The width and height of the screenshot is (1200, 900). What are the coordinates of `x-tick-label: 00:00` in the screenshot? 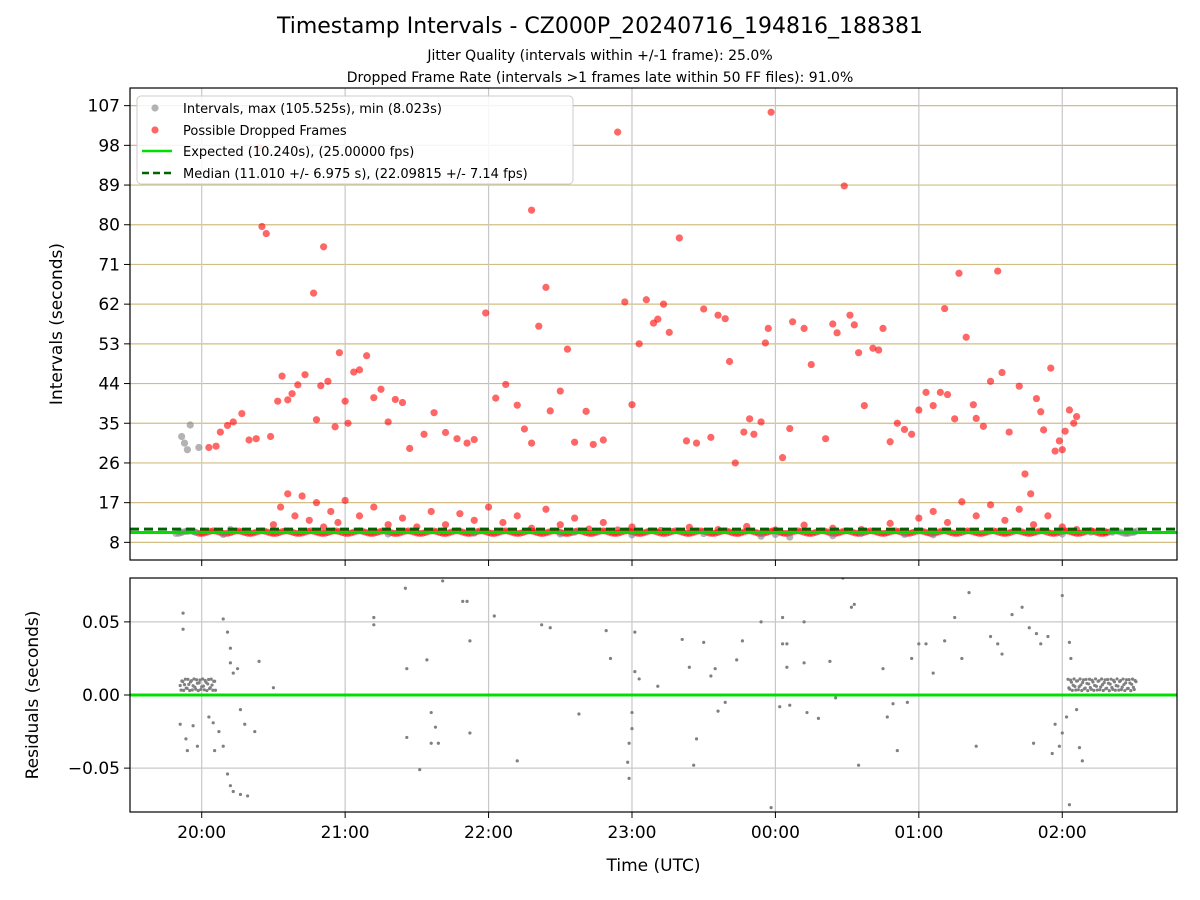 It's located at (775, 833).